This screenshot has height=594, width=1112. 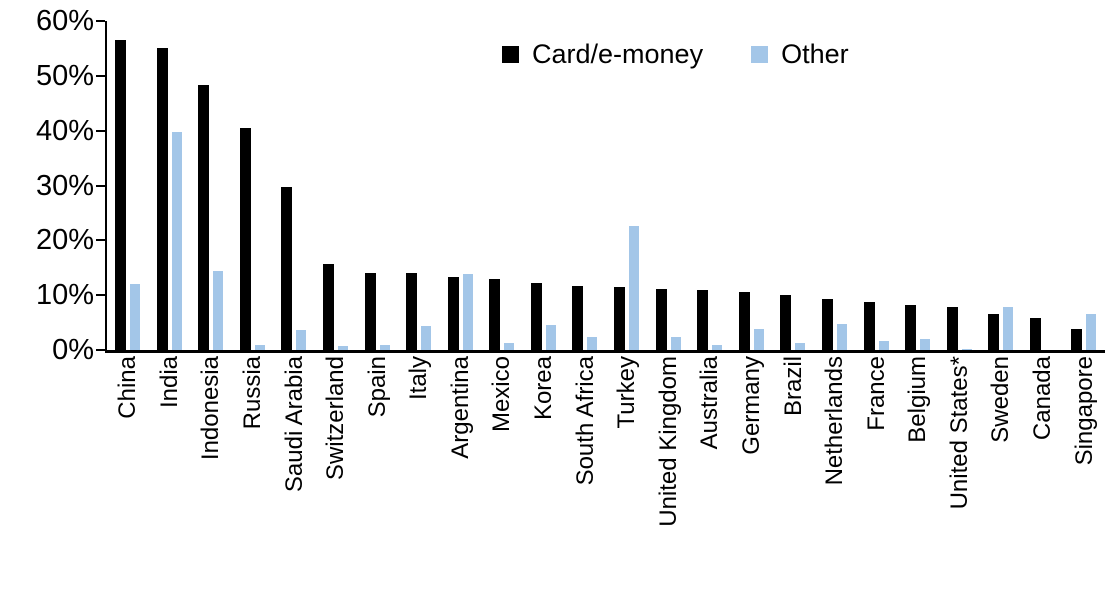 What do you see at coordinates (668, 441) in the screenshot?
I see `x-axis-label-text: United Kingdom` at bounding box center [668, 441].